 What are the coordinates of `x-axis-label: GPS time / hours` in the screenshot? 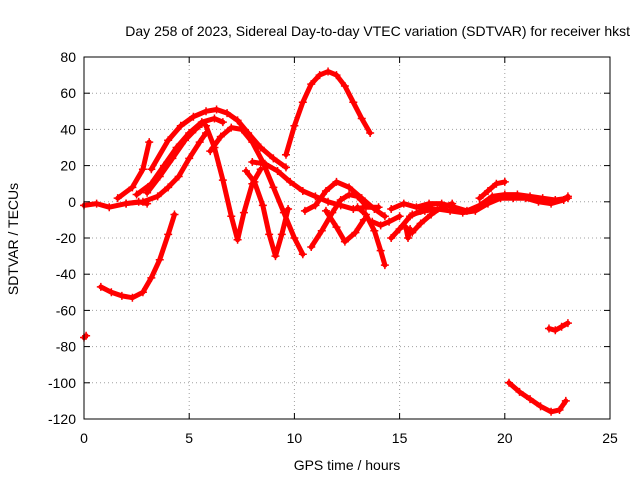 It's located at (347, 465).